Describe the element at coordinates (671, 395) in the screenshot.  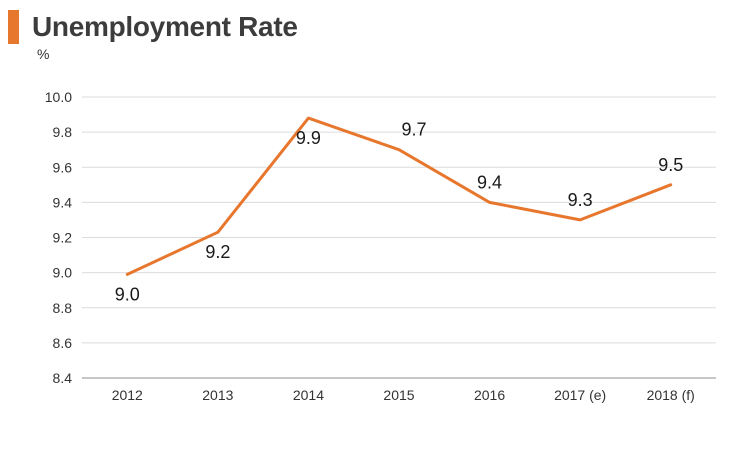
I see `x-tick-label: 2018 (f)` at that location.